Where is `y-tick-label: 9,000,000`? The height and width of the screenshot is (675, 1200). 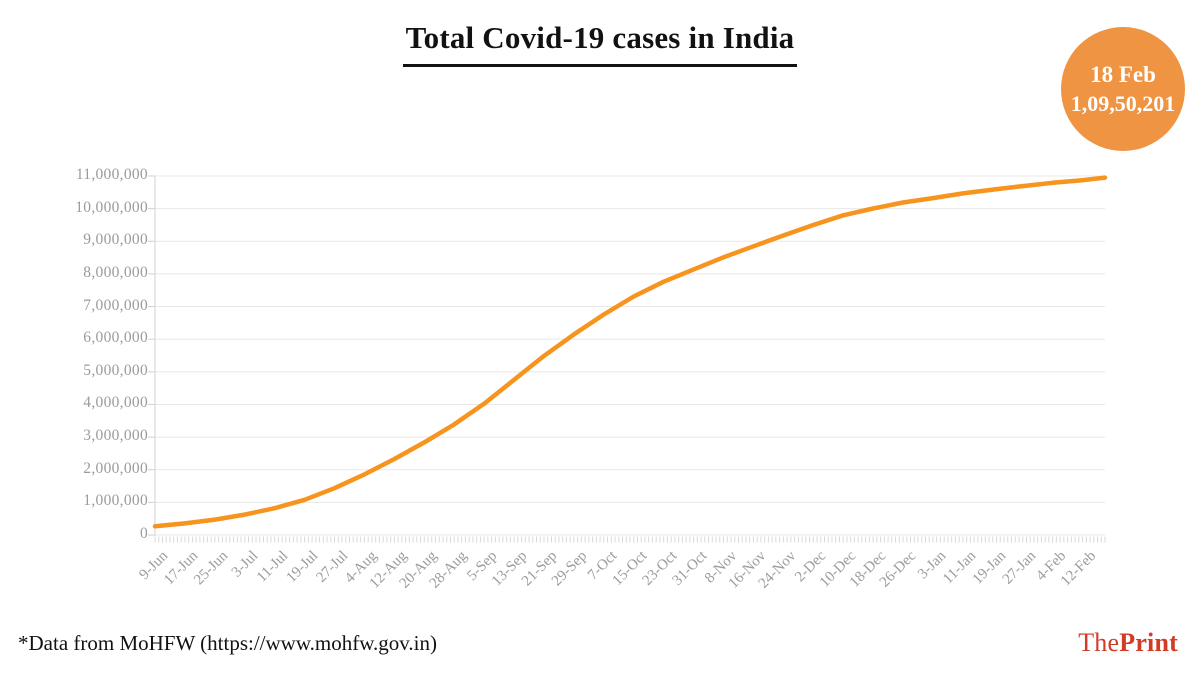
y-tick-label: 9,000,000 is located at coordinates (115, 240).